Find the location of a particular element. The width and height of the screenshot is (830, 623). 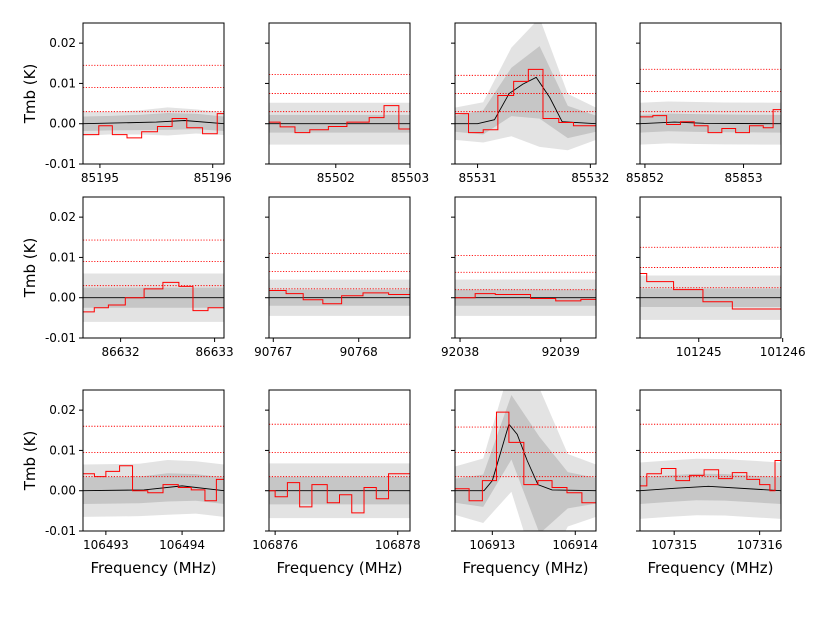

x-tick-label: 92039 is located at coordinates (561, 352).